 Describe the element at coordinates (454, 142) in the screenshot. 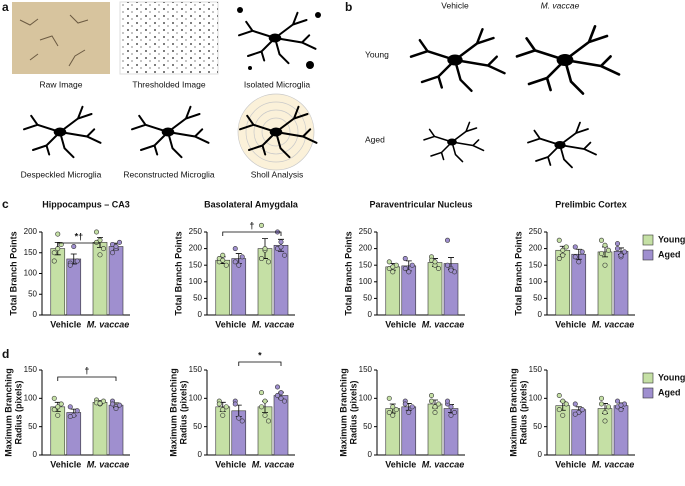

I see `microglia-aged-vehicle` at that location.